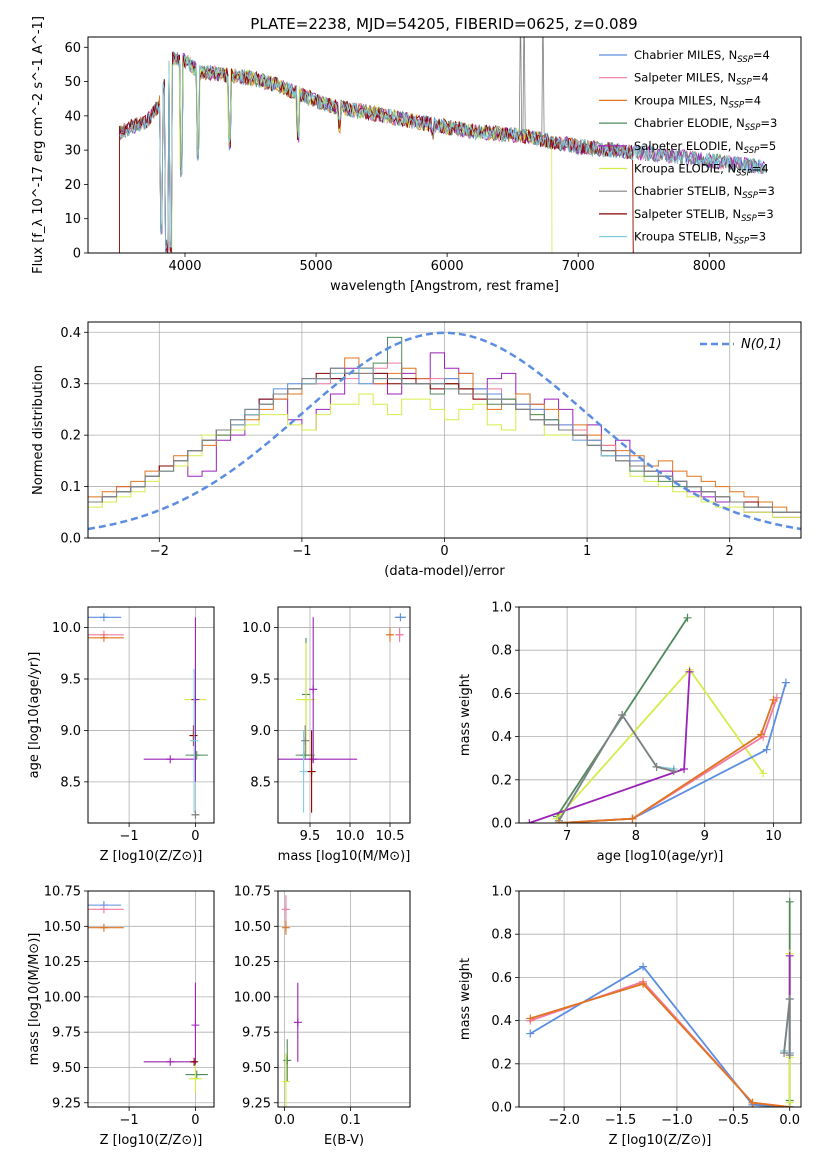 This screenshot has width=819, height=1170. Describe the element at coordinates (344, 1140) in the screenshot. I see `x-axis-label: E(B-V)` at that location.